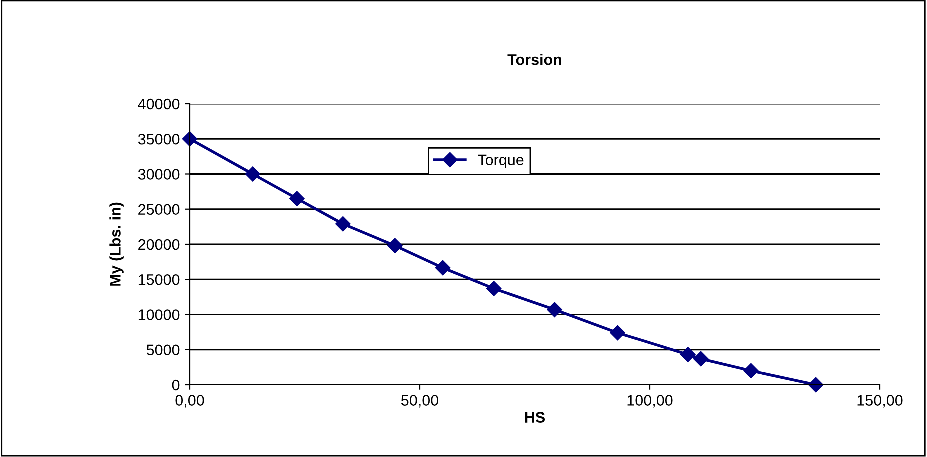 Image resolution: width=927 pixels, height=457 pixels. I want to click on y-tick-label: 5000, so click(163, 350).